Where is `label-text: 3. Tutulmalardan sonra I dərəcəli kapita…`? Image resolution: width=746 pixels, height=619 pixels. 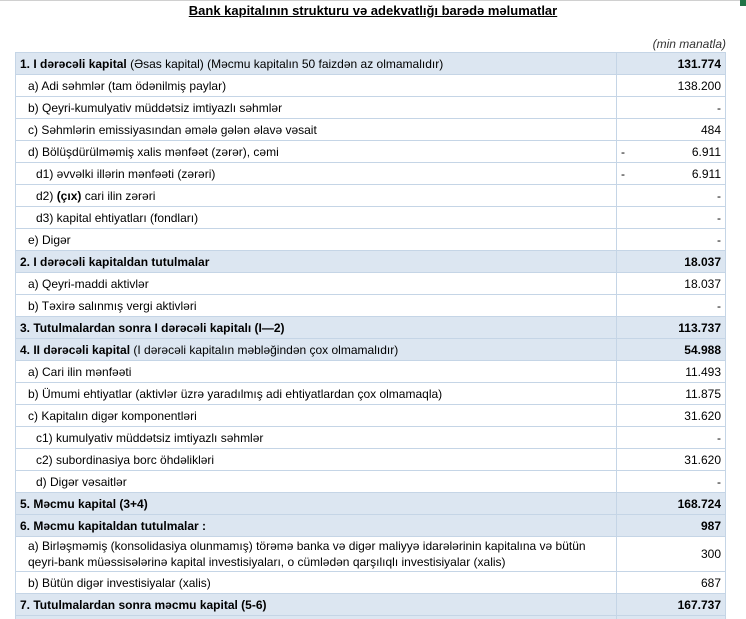
label-text: 3. Tutulmalardan sonra I dərəcəli kapita… is located at coordinates (152, 327).